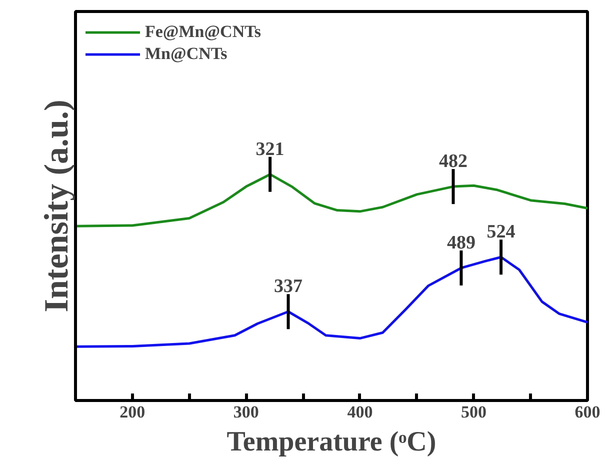 The width and height of the screenshot is (603, 460). What do you see at coordinates (453, 161) in the screenshot?
I see `annotation: 482` at bounding box center [453, 161].